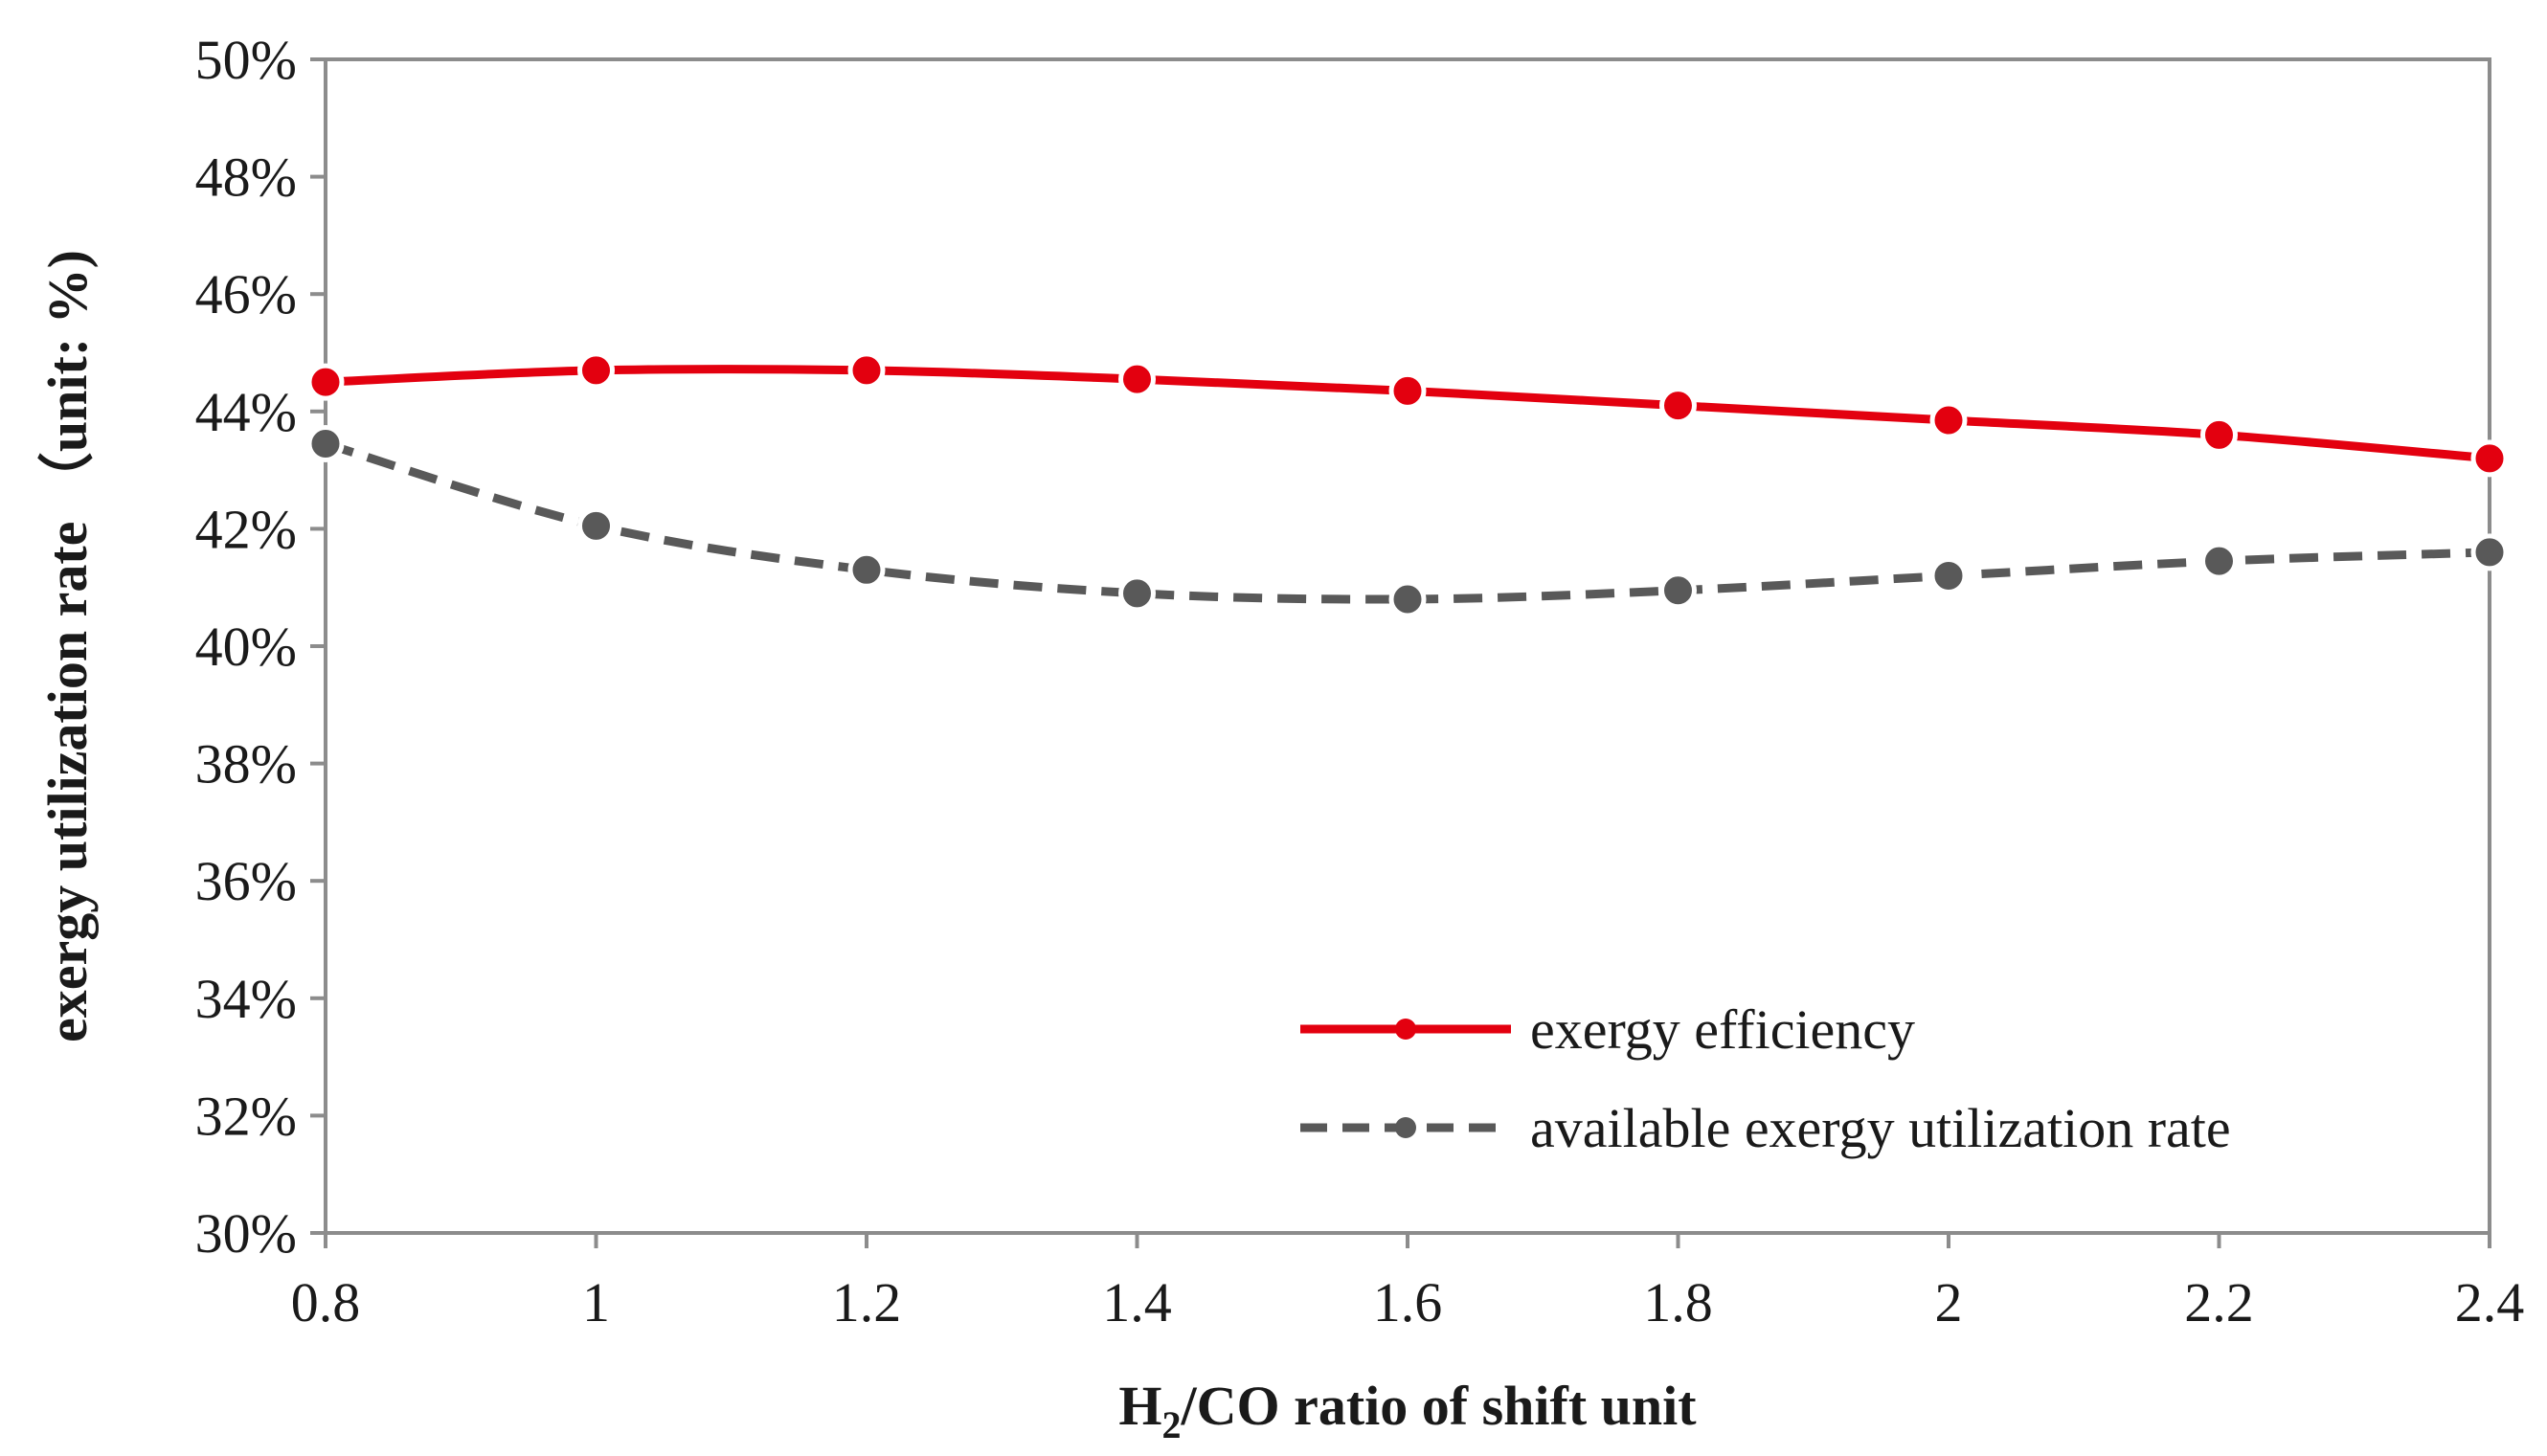 The height and width of the screenshot is (1456, 2547). Describe the element at coordinates (1880, 1128) in the screenshot. I see `legend-label: available exergy utilization rate` at that location.